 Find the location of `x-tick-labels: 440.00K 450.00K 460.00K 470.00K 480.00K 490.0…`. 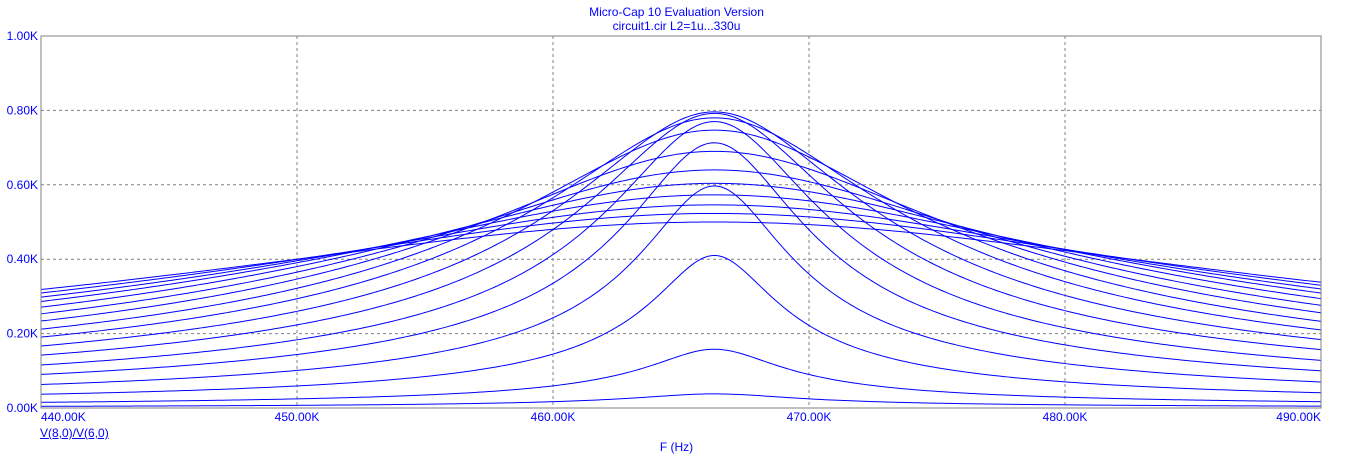

x-tick-labels: 440.00K 450.00K 460.00K 470.00K 480.00K 490.0… is located at coordinates (681, 417).